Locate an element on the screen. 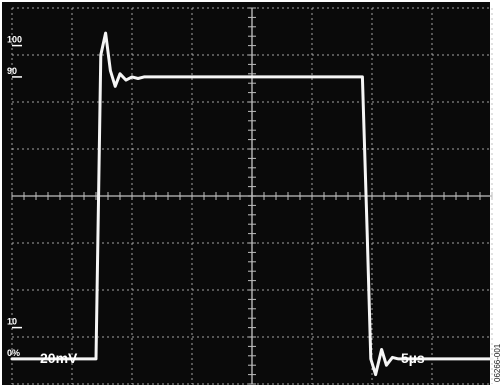 Image resolution: width=504 pixels, height=387 pixels. scale-marker-label: 100 is located at coordinates (14, 40).